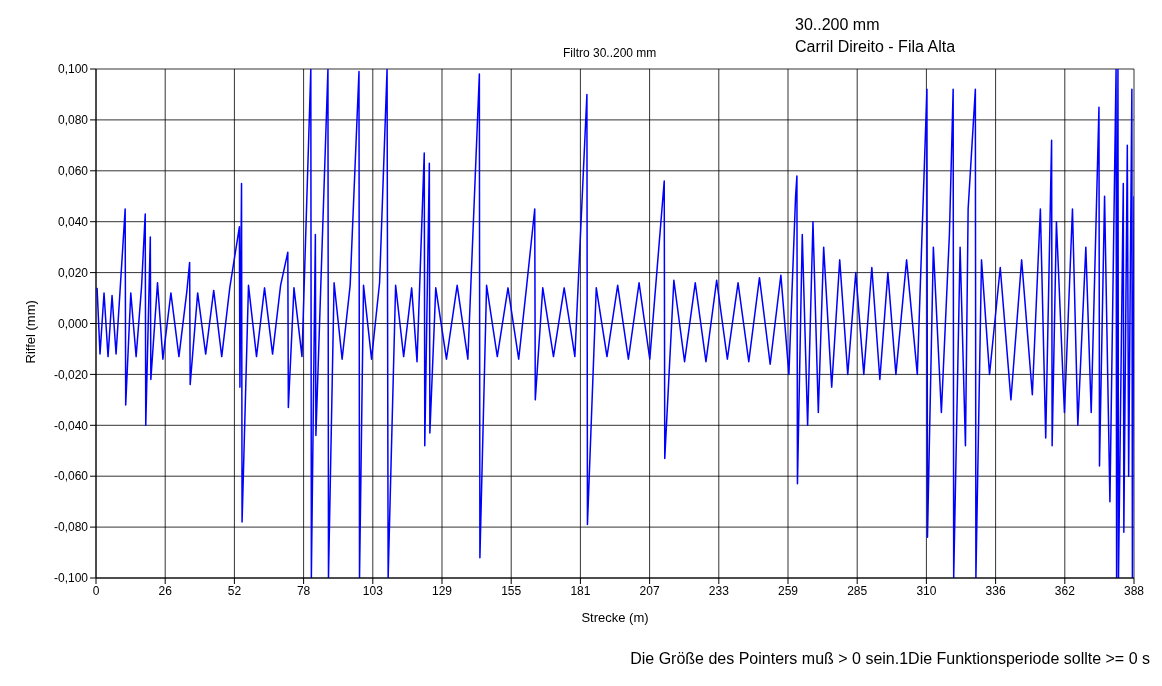  Describe the element at coordinates (649, 590) in the screenshot. I see `x-tick-label: 207` at that location.